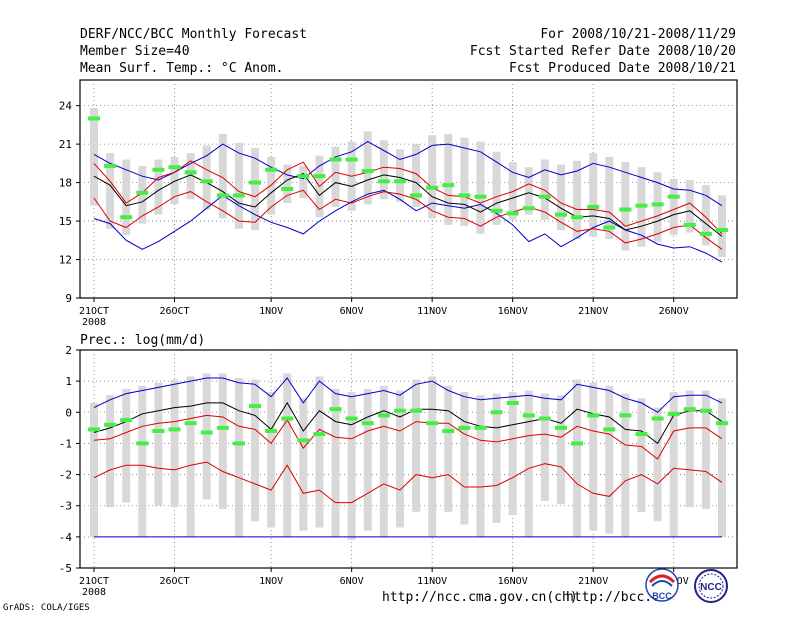 The height and width of the screenshot is (618, 800). Describe the element at coordinates (480, 597) in the screenshot. I see `footer-url-ncc: http://ncc.cma.gov.cn(ch)` at that location.